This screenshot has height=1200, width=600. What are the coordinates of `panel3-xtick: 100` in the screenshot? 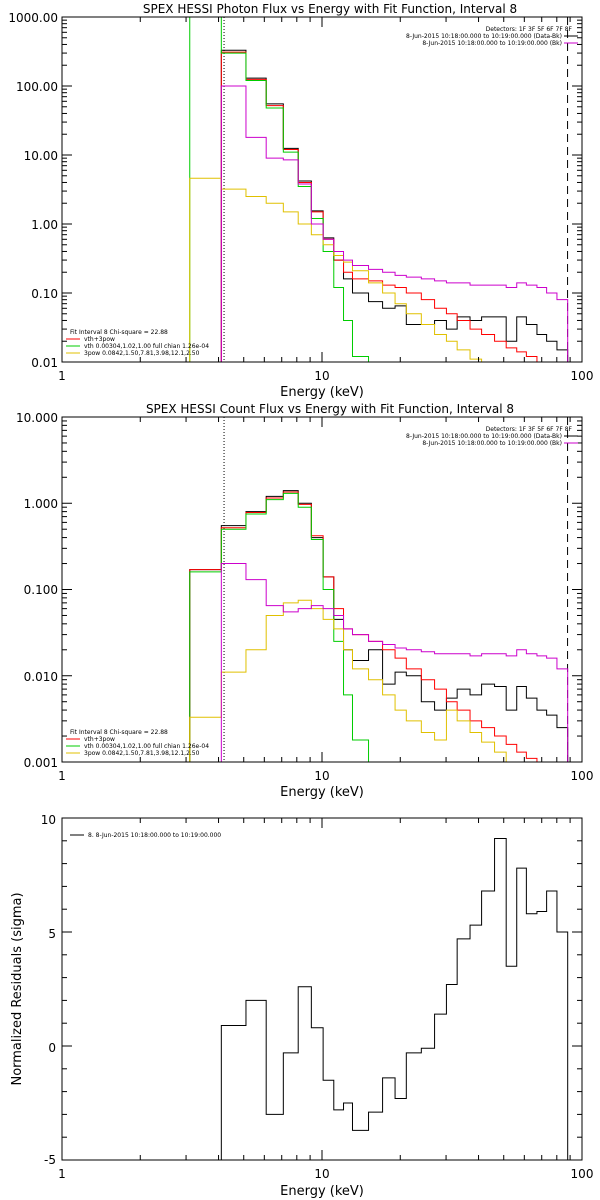 It's located at (582, 1174).